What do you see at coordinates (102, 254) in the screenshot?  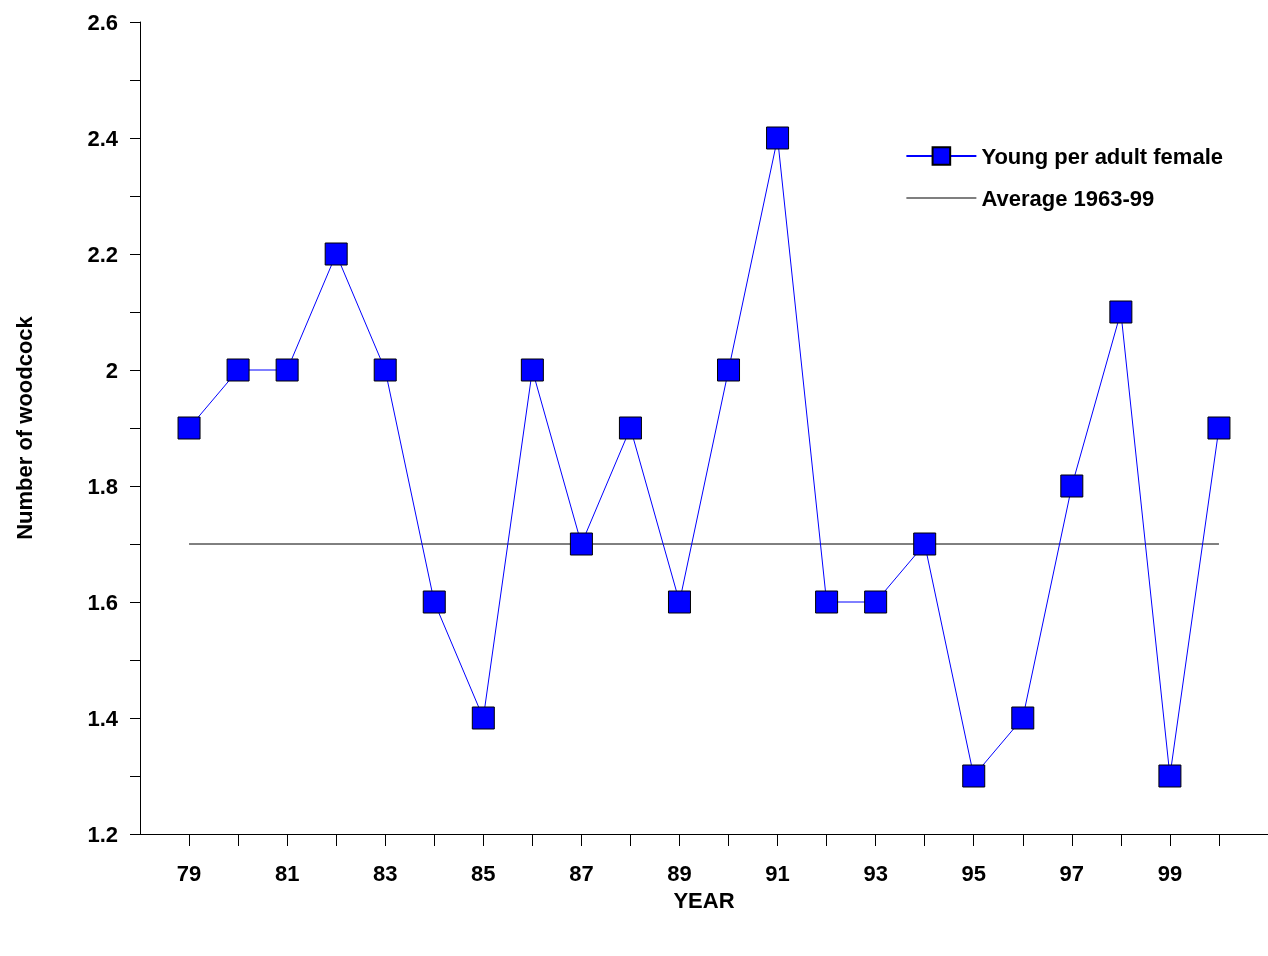 I see `y-tick-label: 2.2` at bounding box center [102, 254].